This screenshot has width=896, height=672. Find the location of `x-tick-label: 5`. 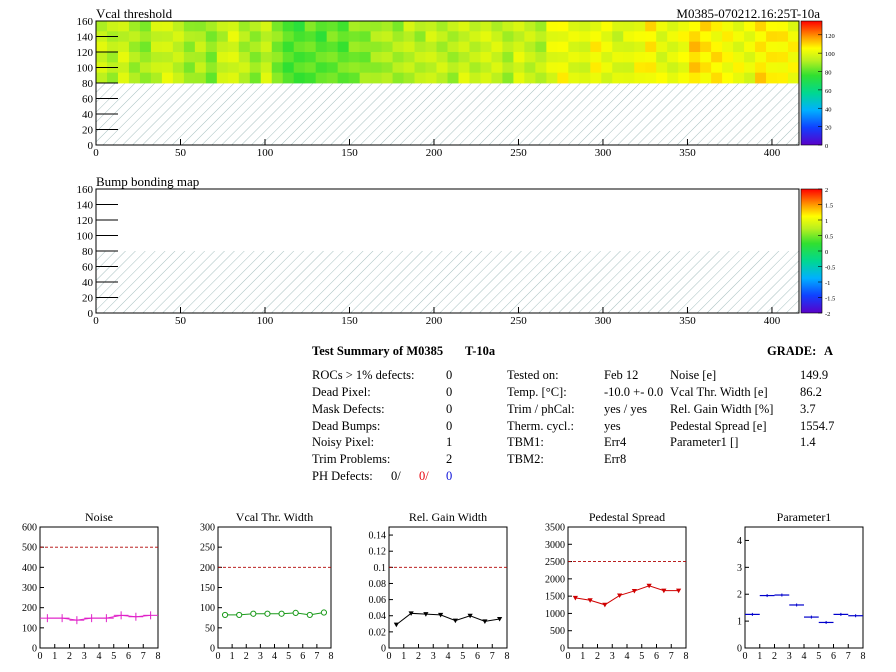

x-tick-label: 5 is located at coordinates (113, 656).